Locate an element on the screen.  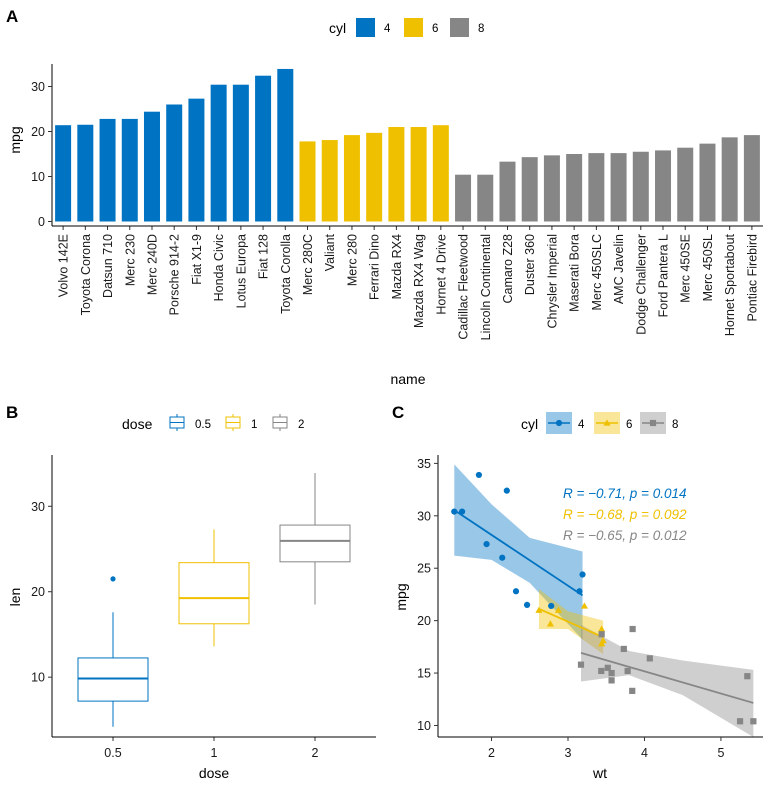
x-tick-label: Valiant is located at coordinates (330, 252).